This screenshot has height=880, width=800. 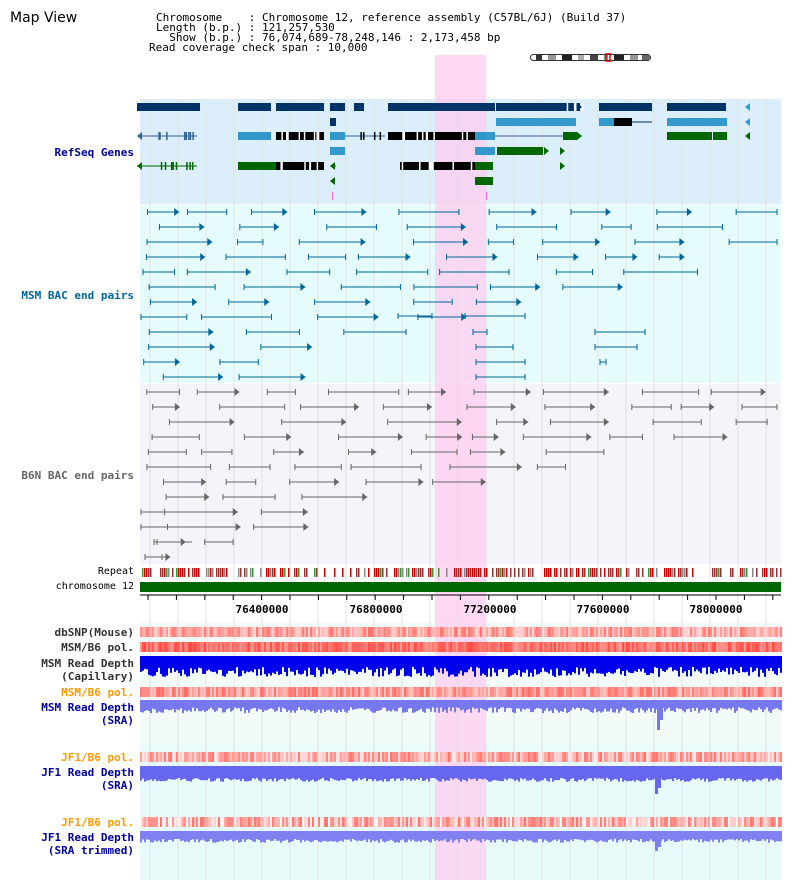 I want to click on track-label-msm-bac: MSM BAC end pairs, so click(x=77, y=295).